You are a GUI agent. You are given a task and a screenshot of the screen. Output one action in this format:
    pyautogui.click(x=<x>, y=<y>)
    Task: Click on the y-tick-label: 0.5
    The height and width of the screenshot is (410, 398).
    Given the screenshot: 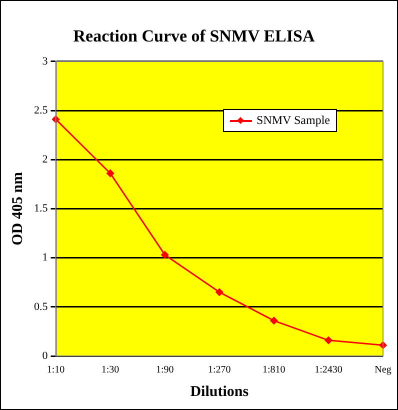 What is the action you would take?
    pyautogui.click(x=41, y=306)
    